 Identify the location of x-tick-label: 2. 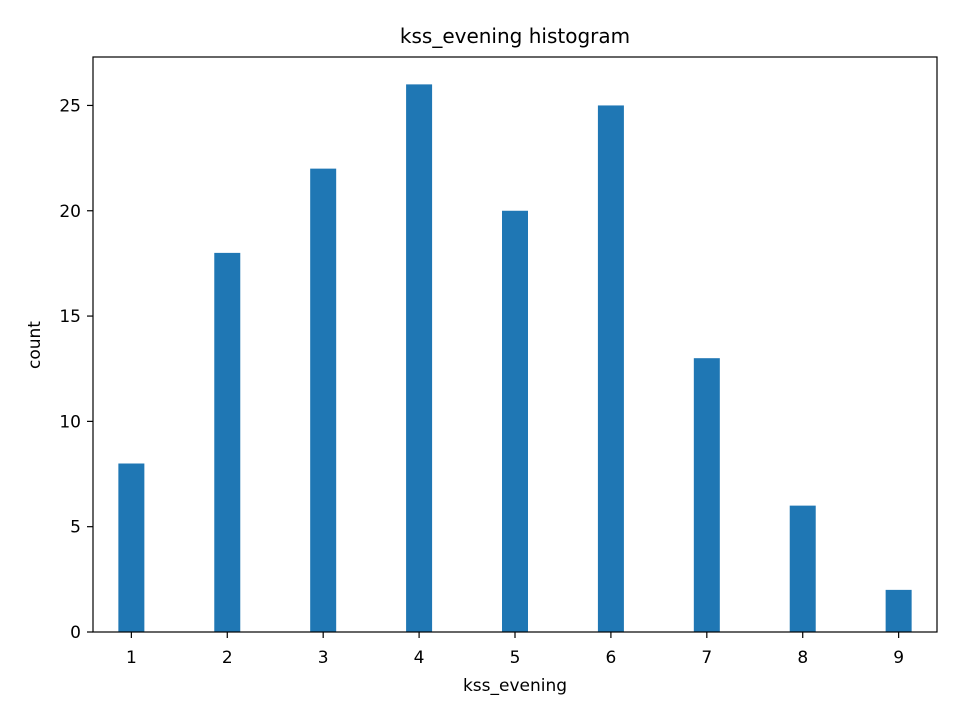
(227, 658).